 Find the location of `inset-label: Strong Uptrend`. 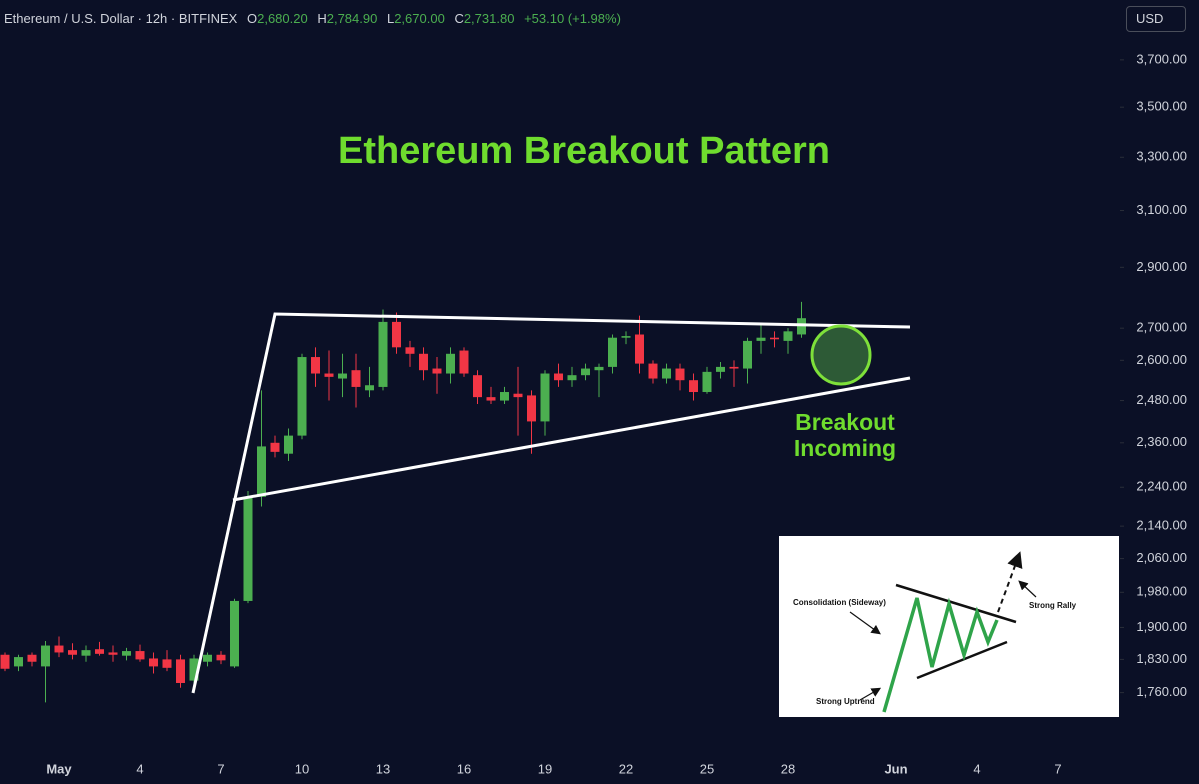

inset-label: Strong Uptrend is located at coordinates (845, 701).